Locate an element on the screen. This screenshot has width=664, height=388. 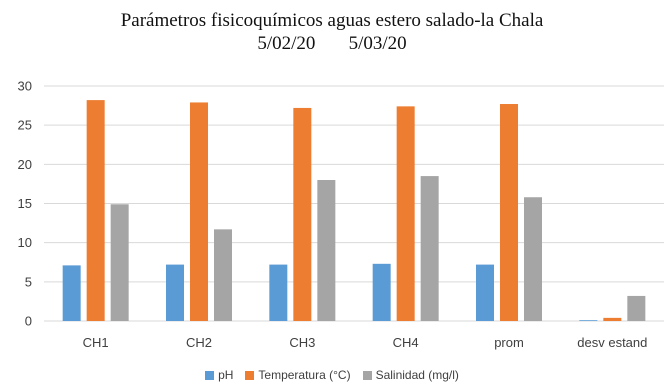
x-tick-label: CH2 is located at coordinates (199, 342).